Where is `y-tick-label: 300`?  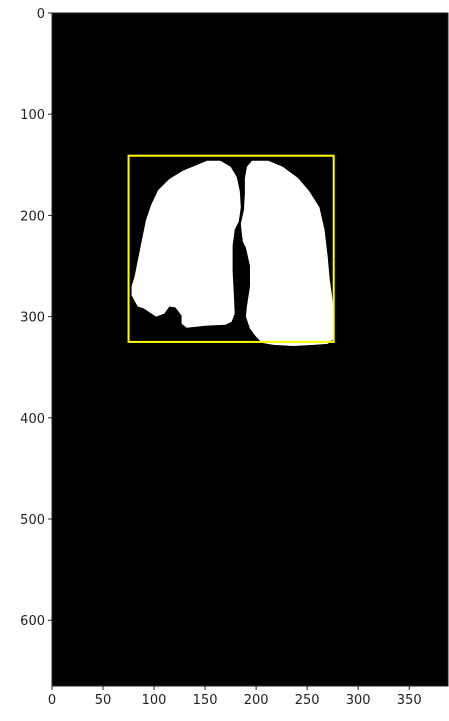 y-tick-label: 300 is located at coordinates (32, 318).